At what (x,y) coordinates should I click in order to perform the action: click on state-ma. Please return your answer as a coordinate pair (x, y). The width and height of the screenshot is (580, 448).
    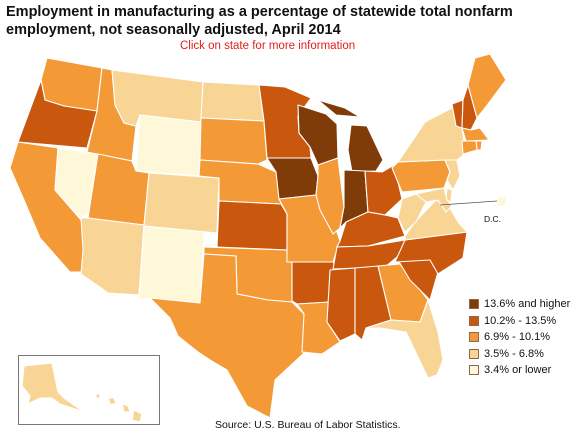
    Looking at the image, I should click on (475, 134).